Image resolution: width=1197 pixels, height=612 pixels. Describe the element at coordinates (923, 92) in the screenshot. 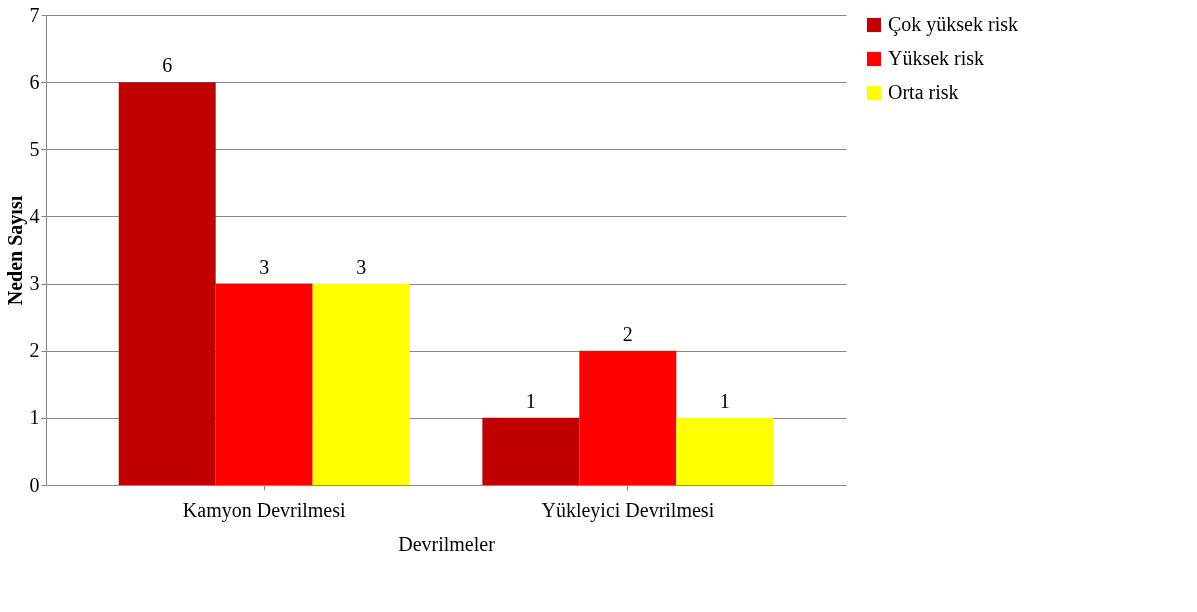

I see `legend-label: Orta risk` at that location.